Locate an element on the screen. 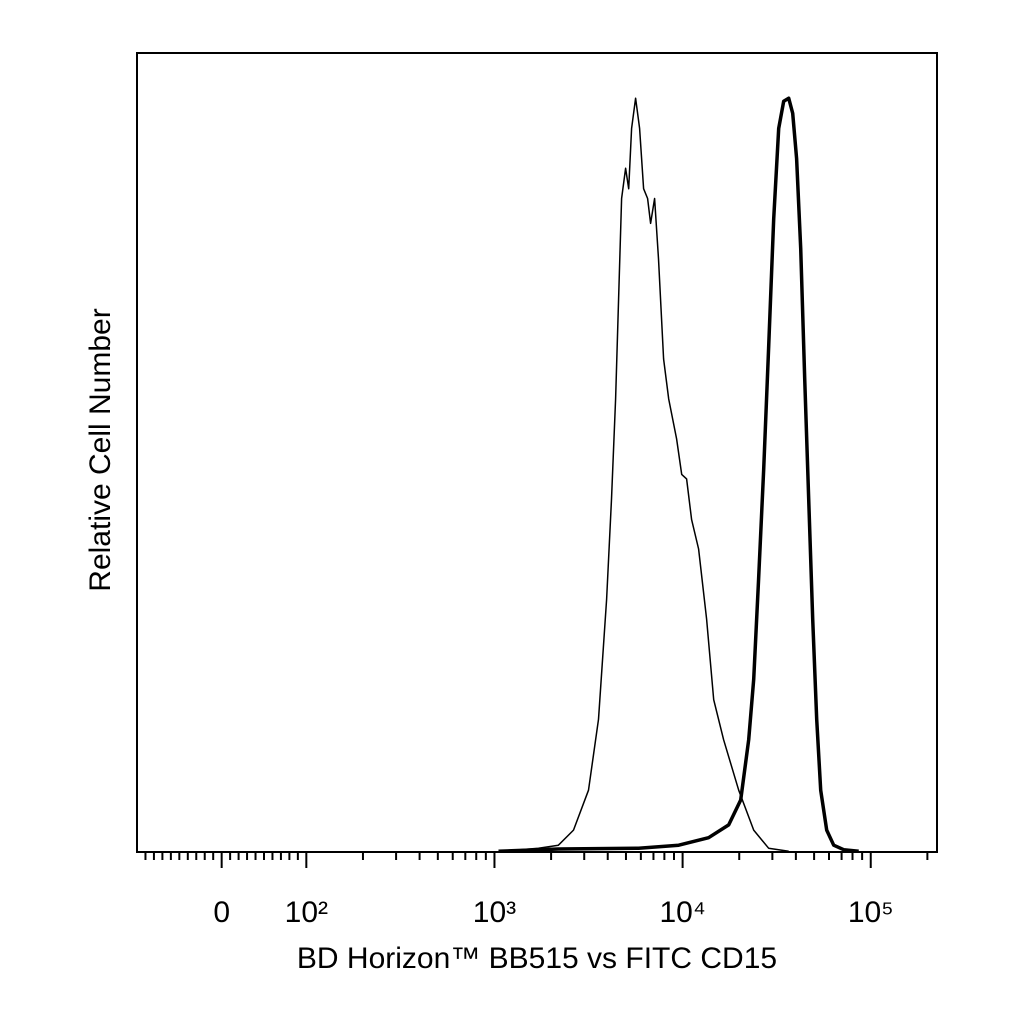  y-axis-label: Relative Cell Number is located at coordinates (100, 449).